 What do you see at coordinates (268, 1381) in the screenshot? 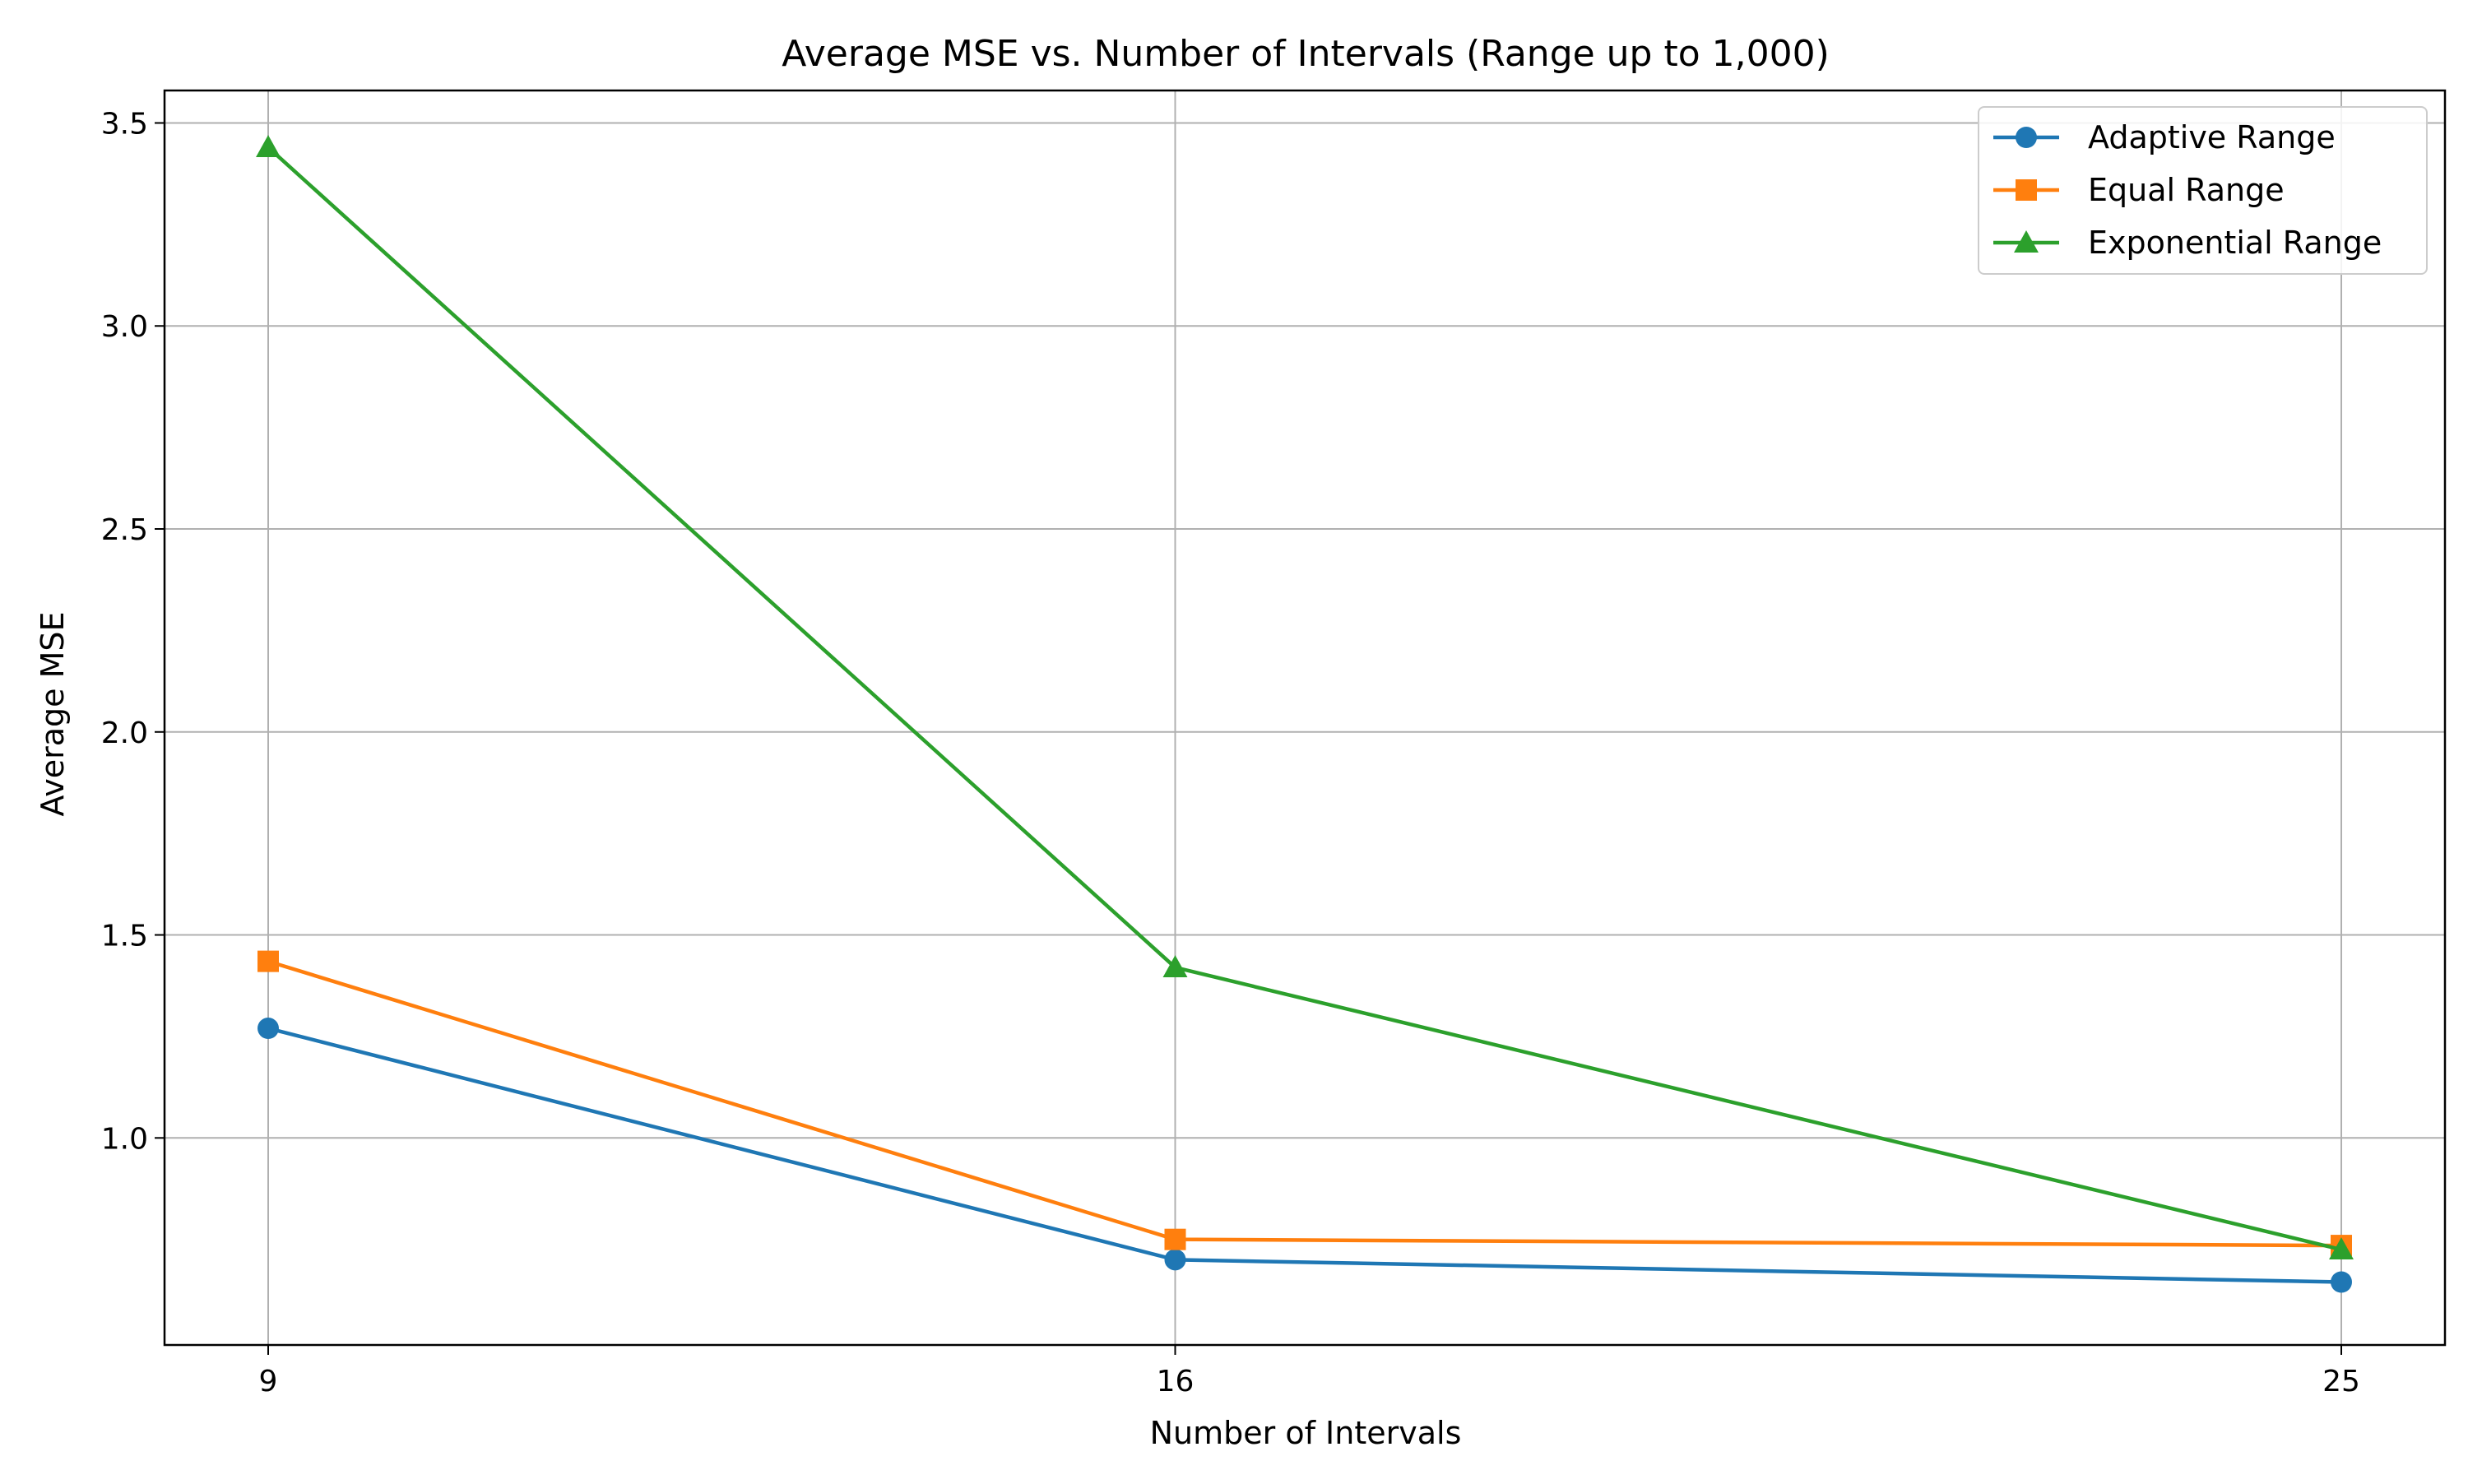
I see `x-tick-label: 9` at bounding box center [268, 1381].